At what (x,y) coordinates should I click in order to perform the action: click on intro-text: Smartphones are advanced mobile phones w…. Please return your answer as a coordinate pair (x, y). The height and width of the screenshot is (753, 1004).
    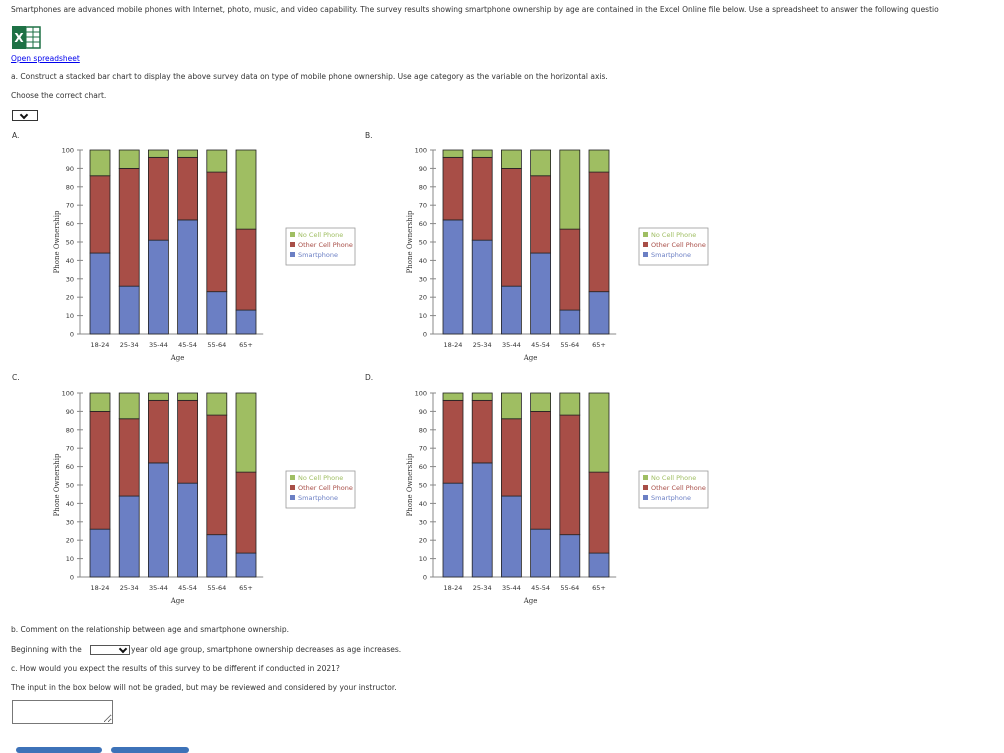
    Looking at the image, I should click on (475, 9).